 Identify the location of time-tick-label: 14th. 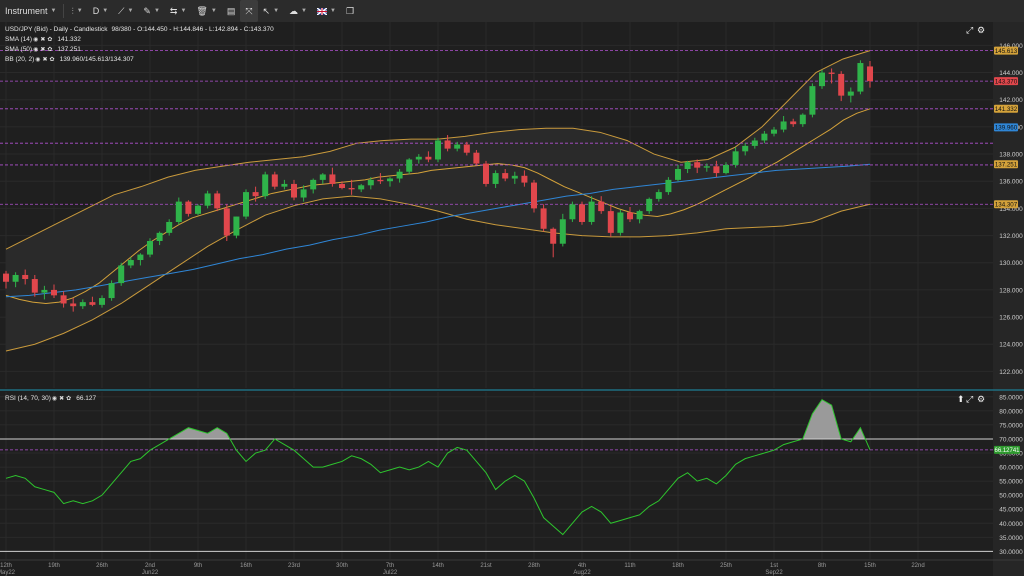
(438, 566).